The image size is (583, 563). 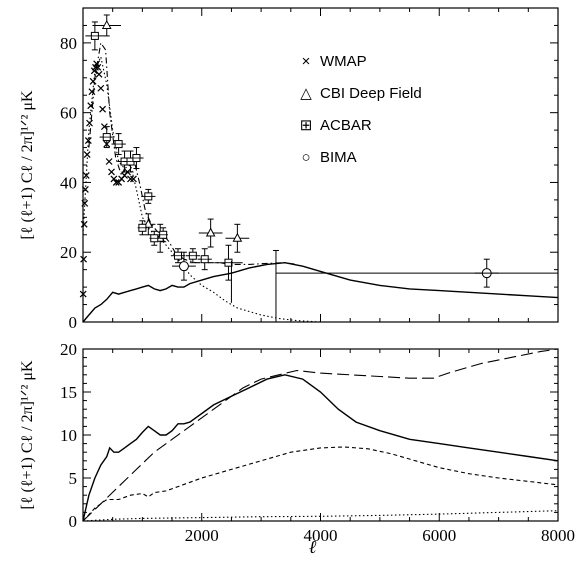 I want to click on x-tick-label: 4000, so click(x=321, y=535).